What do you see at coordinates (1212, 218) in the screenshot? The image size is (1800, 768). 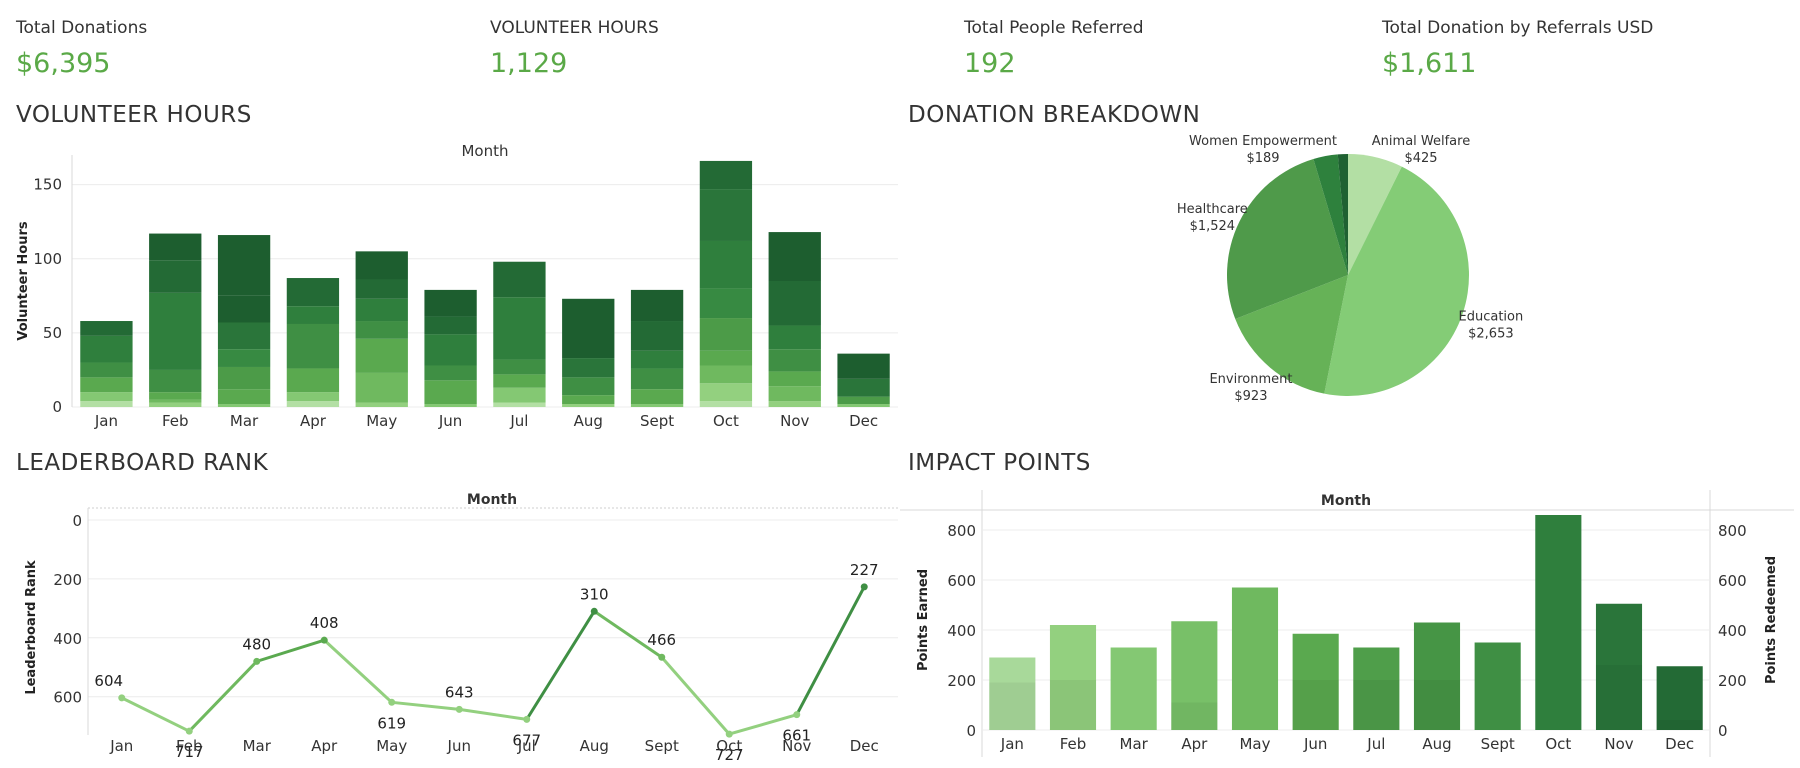 I see `pie-label: Healthcare $1,524` at bounding box center [1212, 218].